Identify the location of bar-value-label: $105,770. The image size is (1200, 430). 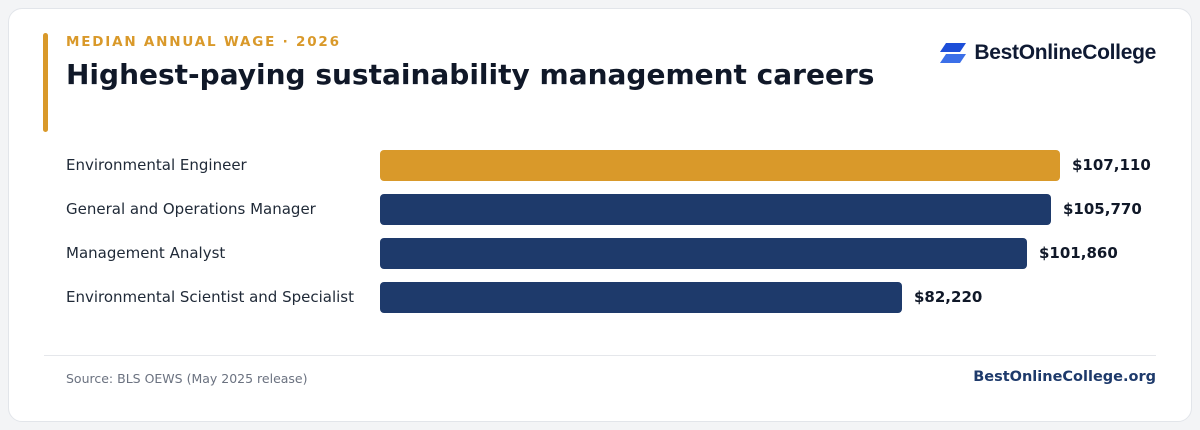
(1102, 209).